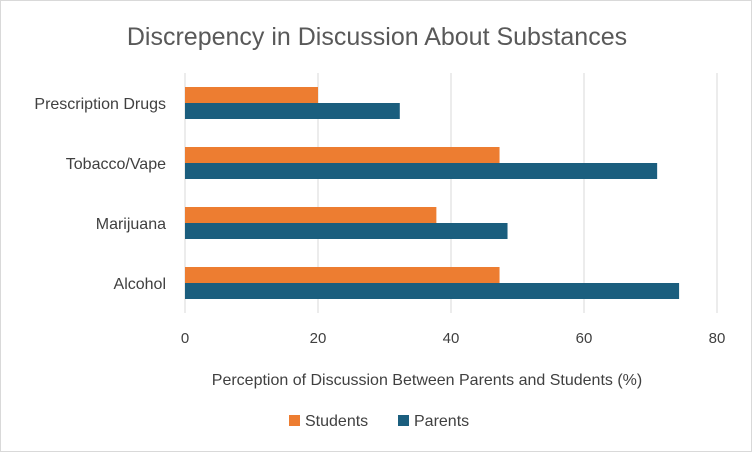  Describe the element at coordinates (131, 224) in the screenshot. I see `category-label: Marijuana` at that location.